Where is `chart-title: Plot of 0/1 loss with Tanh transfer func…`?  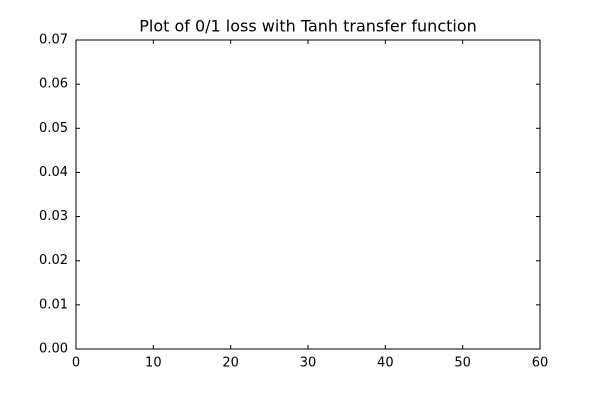 chart-title: Plot of 0/1 loss with Tanh transfer func… is located at coordinates (308, 26).